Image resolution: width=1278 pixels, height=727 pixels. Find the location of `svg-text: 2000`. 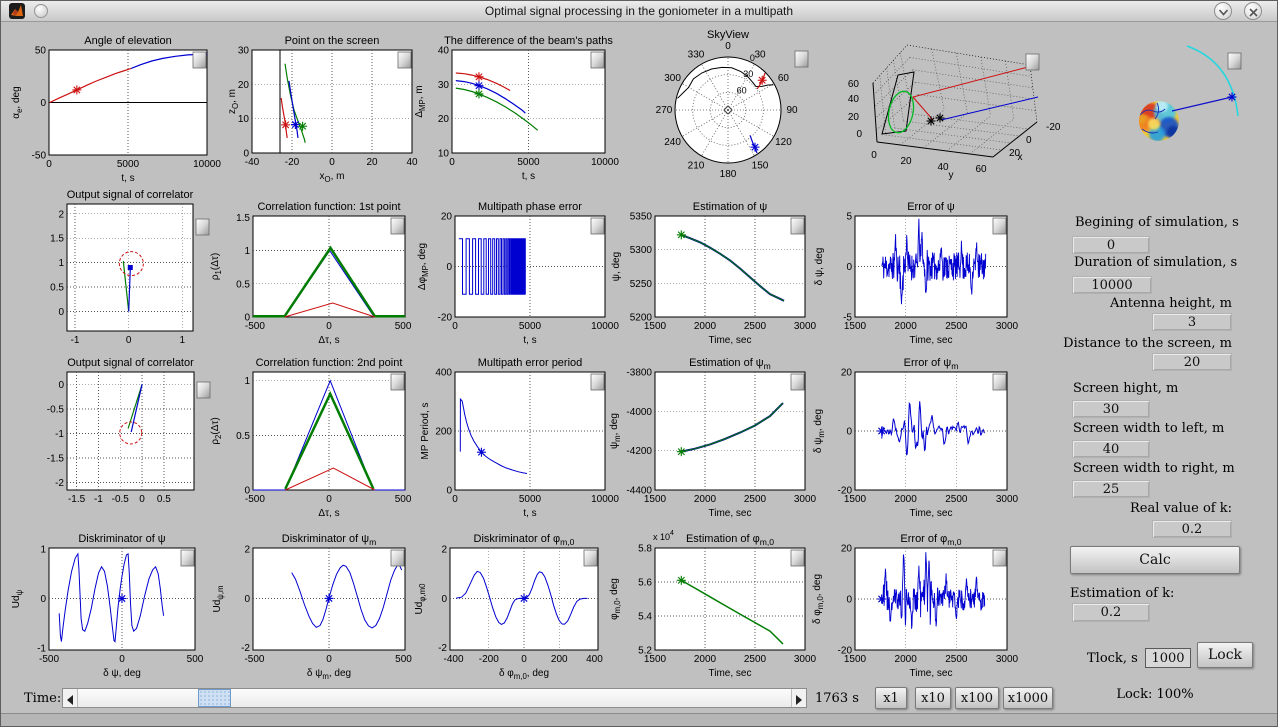

svg-text: 2000 is located at coordinates (705, 659).